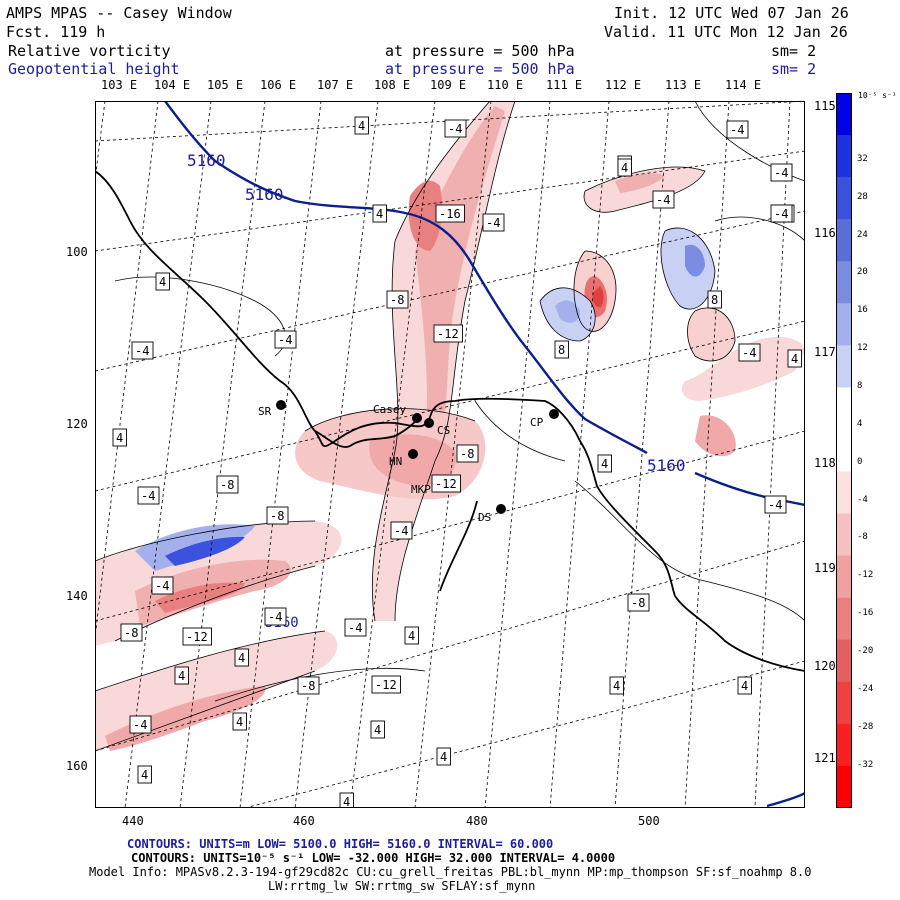 This screenshot has height=900, width=900. I want to click on model-title: AMPS MPAS -- Casey Window, so click(119, 13).